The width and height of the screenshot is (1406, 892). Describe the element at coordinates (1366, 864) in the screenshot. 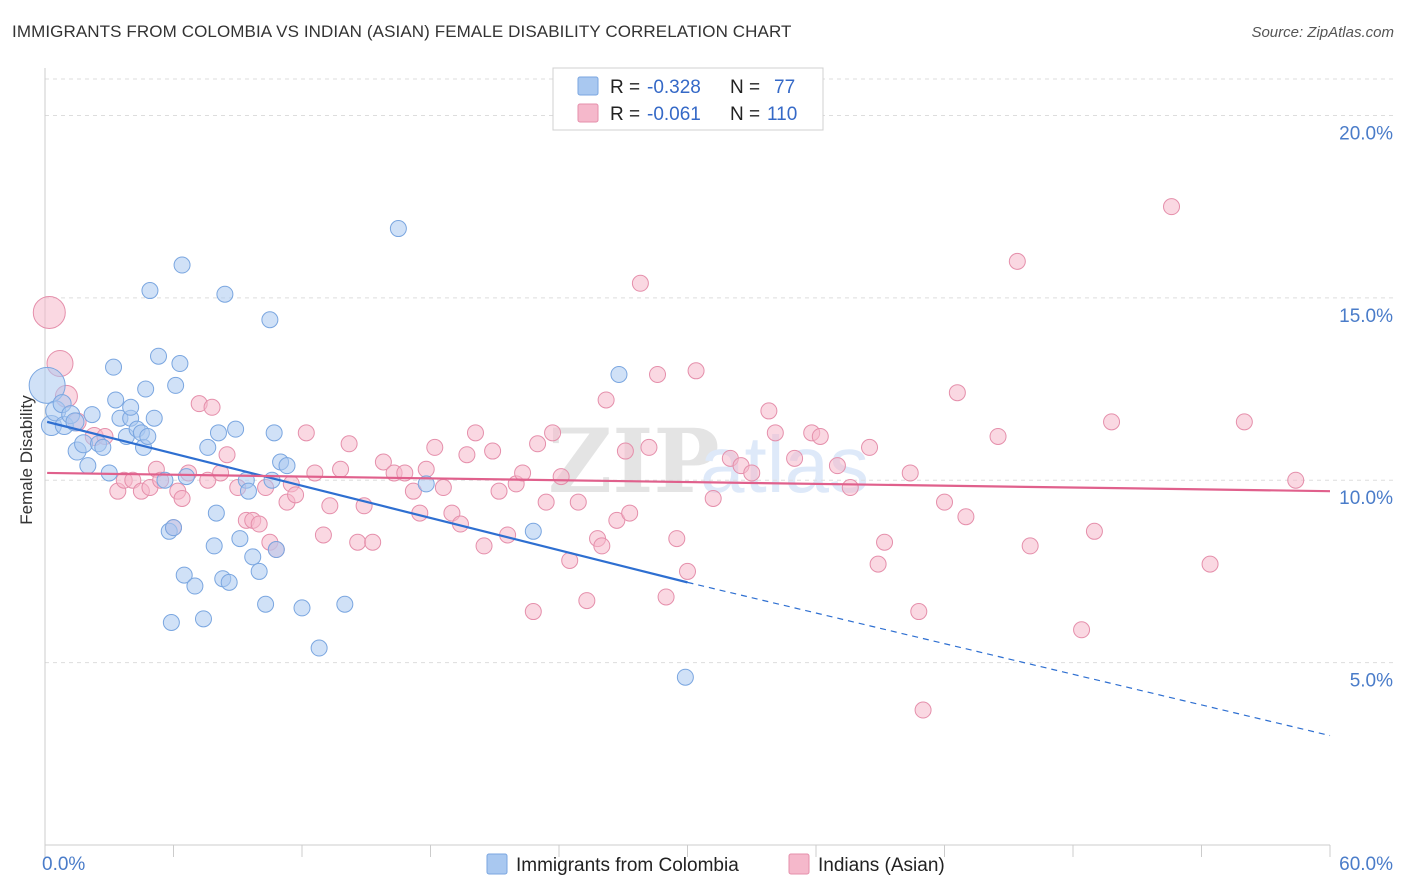

I see `x-tick-label-max: 60.0%` at that location.